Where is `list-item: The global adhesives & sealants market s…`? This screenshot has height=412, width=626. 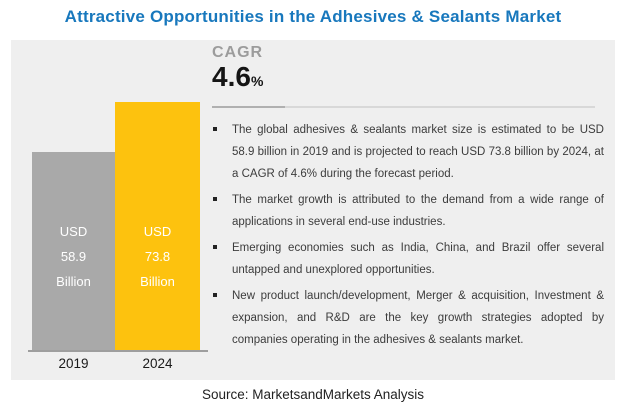 list-item: The global adhesives & sealants market s… is located at coordinates (408, 152).